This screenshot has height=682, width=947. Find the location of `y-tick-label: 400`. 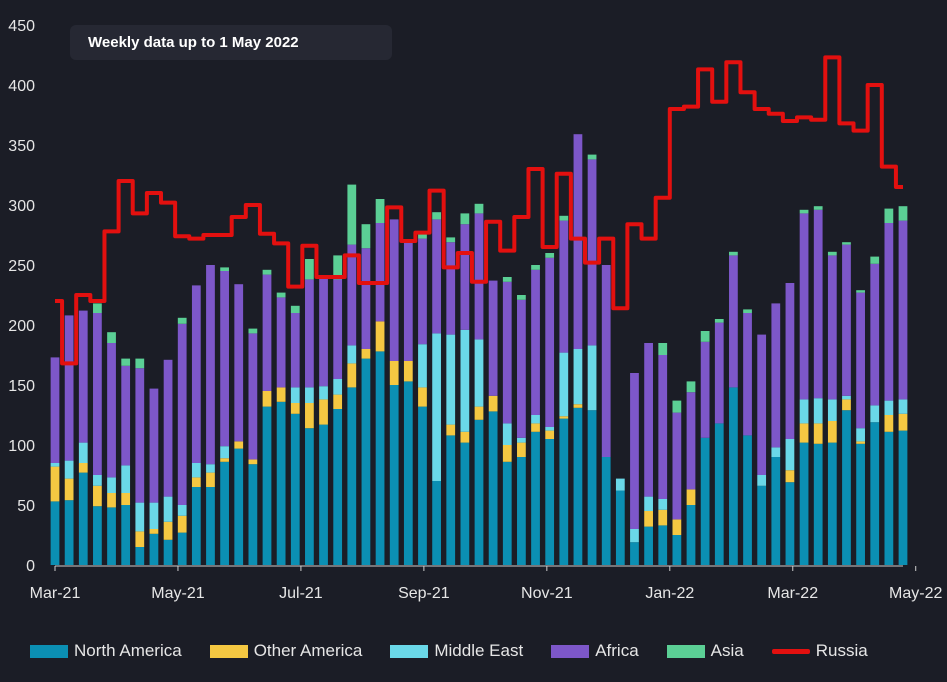

y-tick-label: 400 is located at coordinates (21, 86).